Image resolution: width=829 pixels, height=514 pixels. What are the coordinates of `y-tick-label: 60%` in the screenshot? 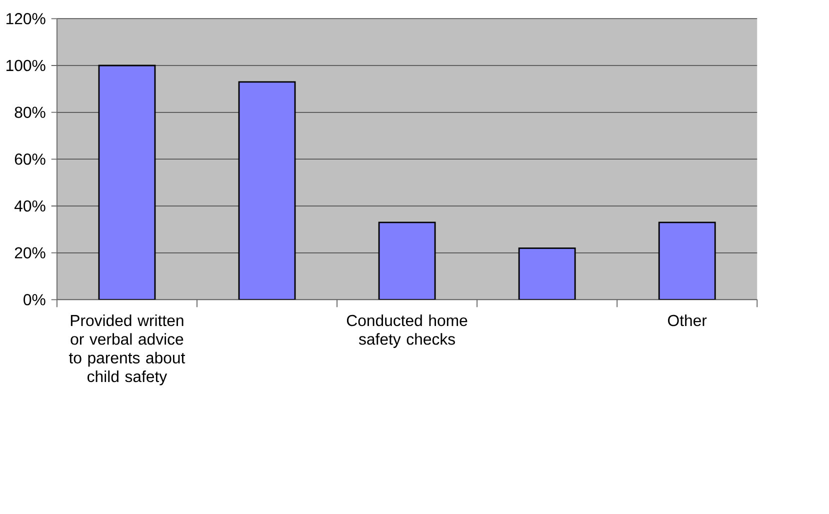 It's located at (30, 159).